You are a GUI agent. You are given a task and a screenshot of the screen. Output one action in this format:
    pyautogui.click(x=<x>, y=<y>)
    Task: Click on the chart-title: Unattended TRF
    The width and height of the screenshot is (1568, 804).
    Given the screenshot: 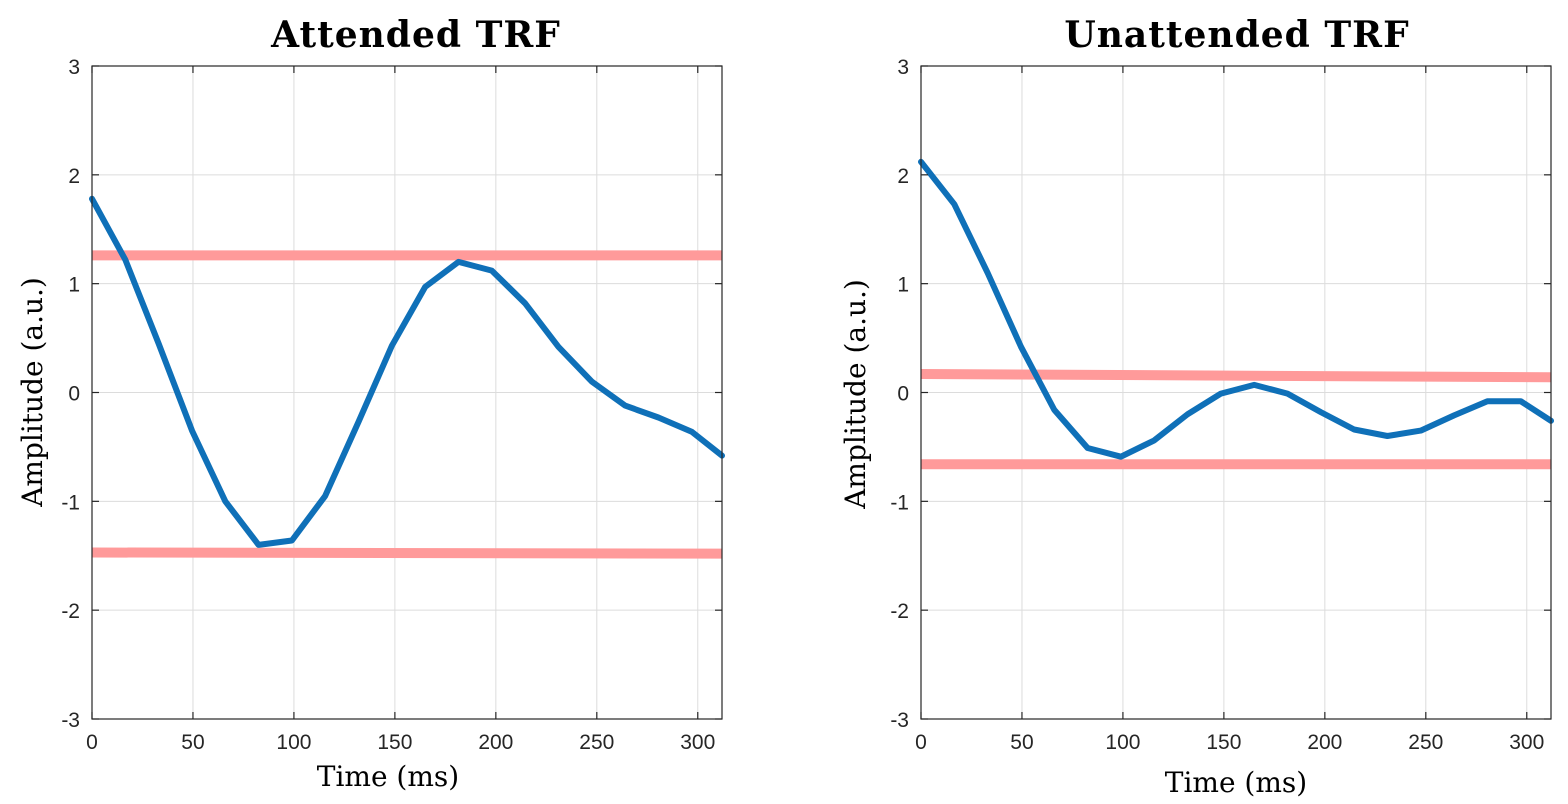 What is the action you would take?
    pyautogui.click(x=1236, y=35)
    